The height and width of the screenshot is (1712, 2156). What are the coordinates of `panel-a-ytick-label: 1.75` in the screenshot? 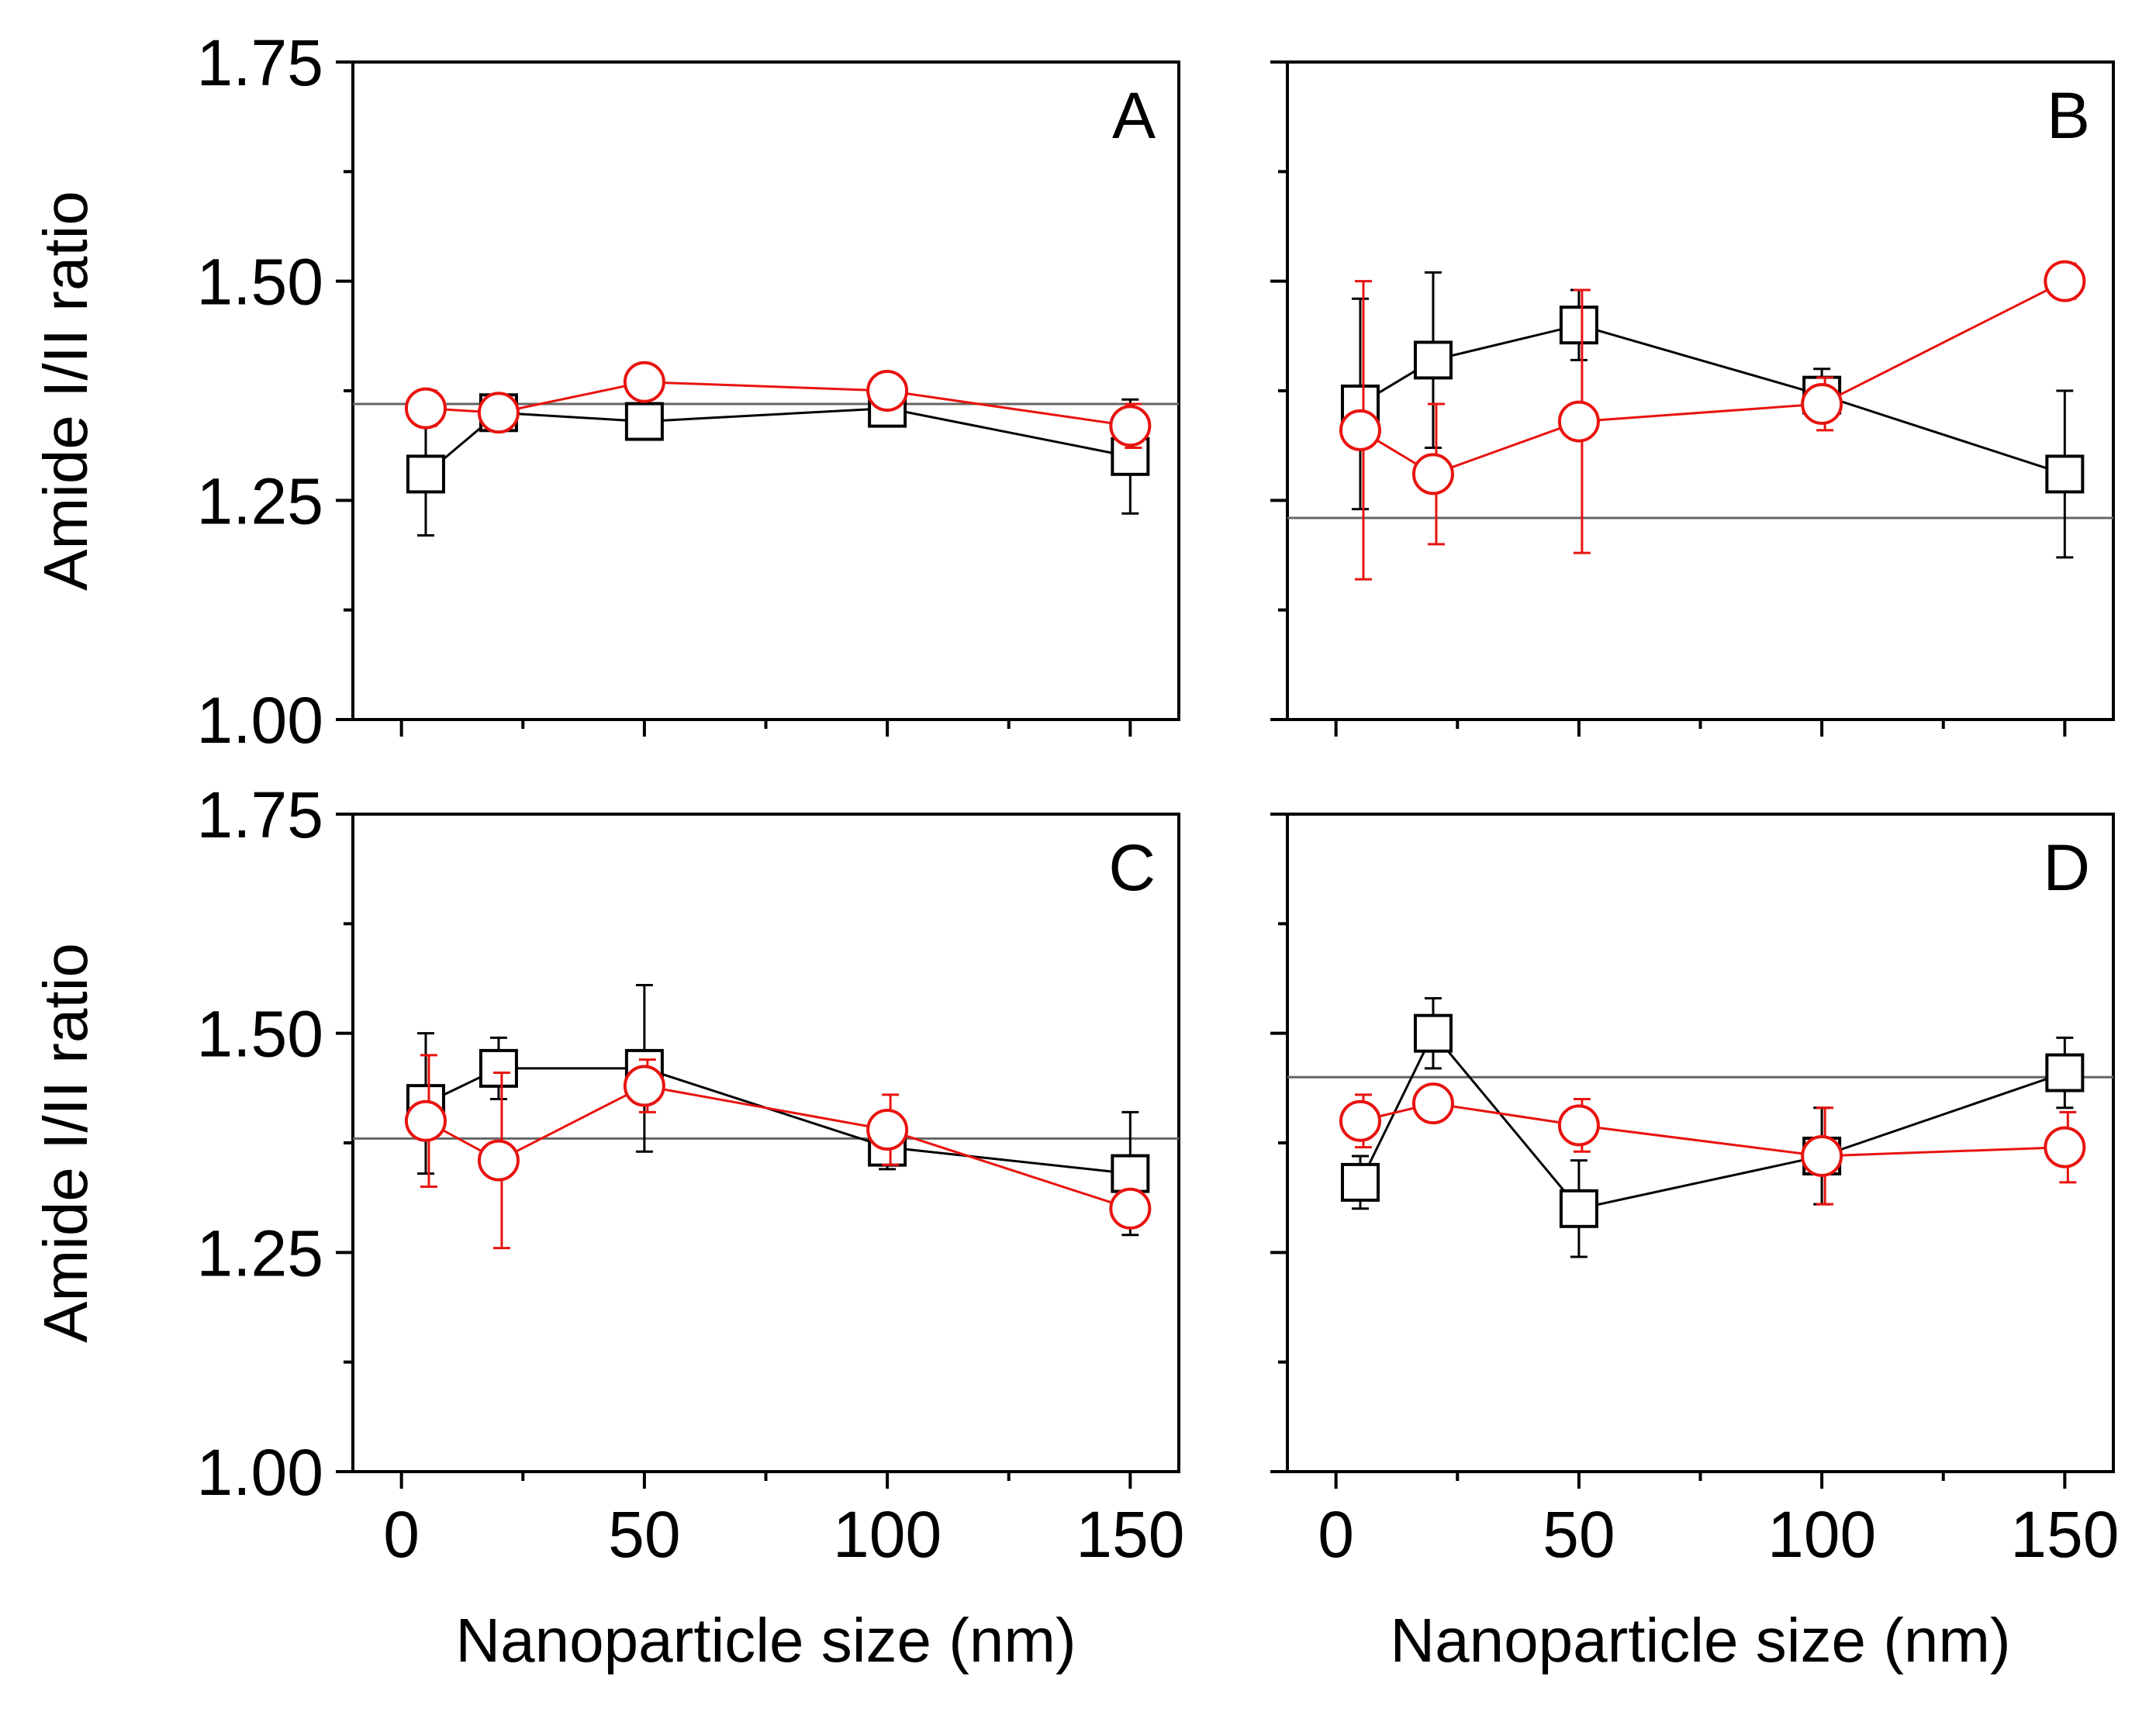 It's located at (260, 62).